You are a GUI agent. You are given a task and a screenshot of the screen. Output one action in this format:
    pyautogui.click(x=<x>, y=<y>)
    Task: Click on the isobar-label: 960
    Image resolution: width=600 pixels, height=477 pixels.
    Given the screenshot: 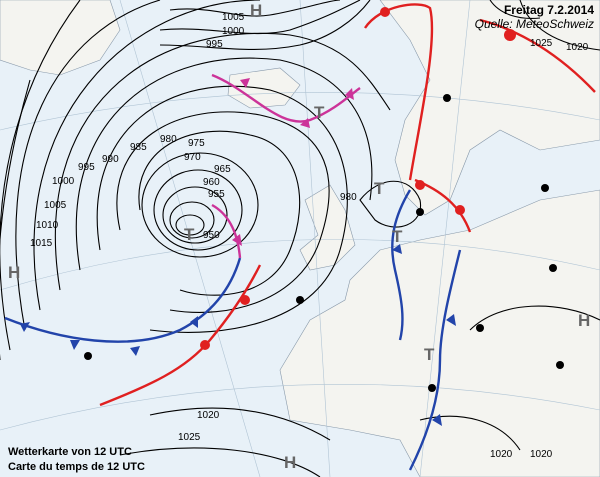 What is the action you would take?
    pyautogui.click(x=211, y=182)
    